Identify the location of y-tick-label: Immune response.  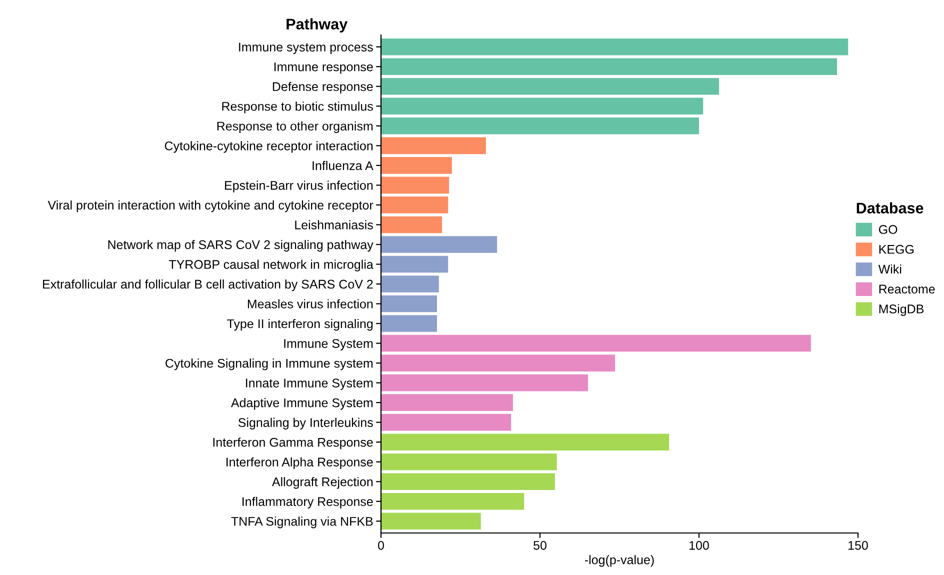
(323, 68).